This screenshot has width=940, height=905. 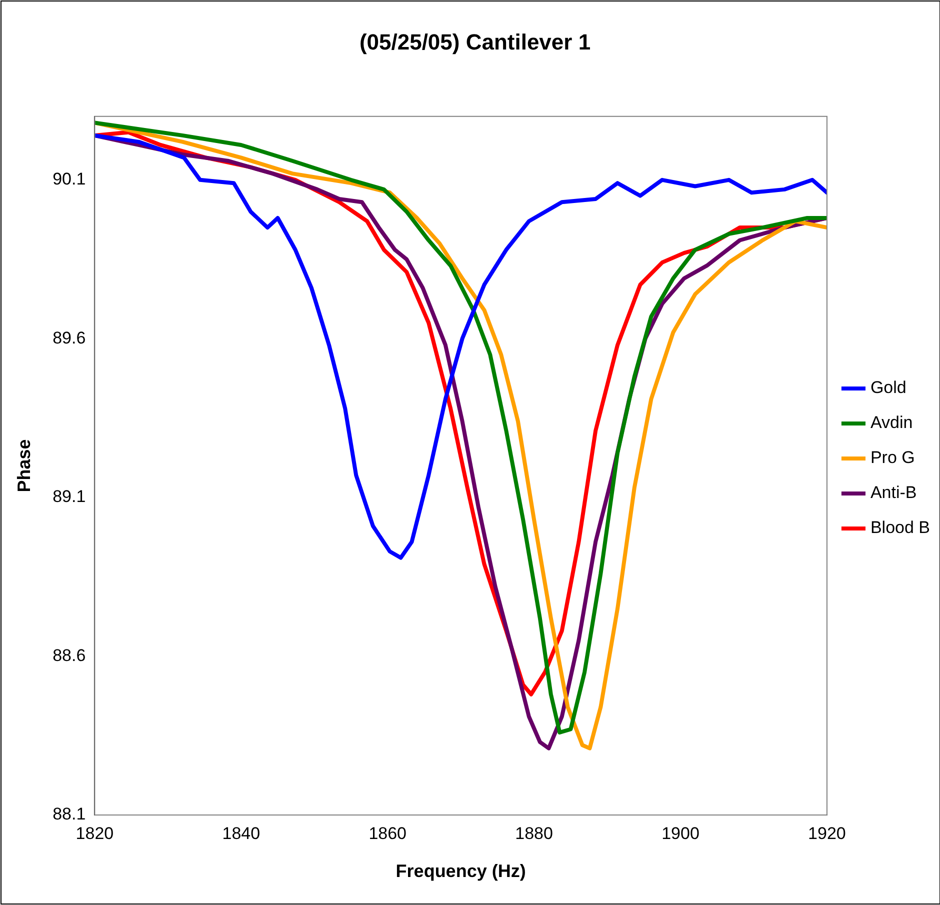 What do you see at coordinates (69, 496) in the screenshot?
I see `y-tick-label: 89.1` at bounding box center [69, 496].